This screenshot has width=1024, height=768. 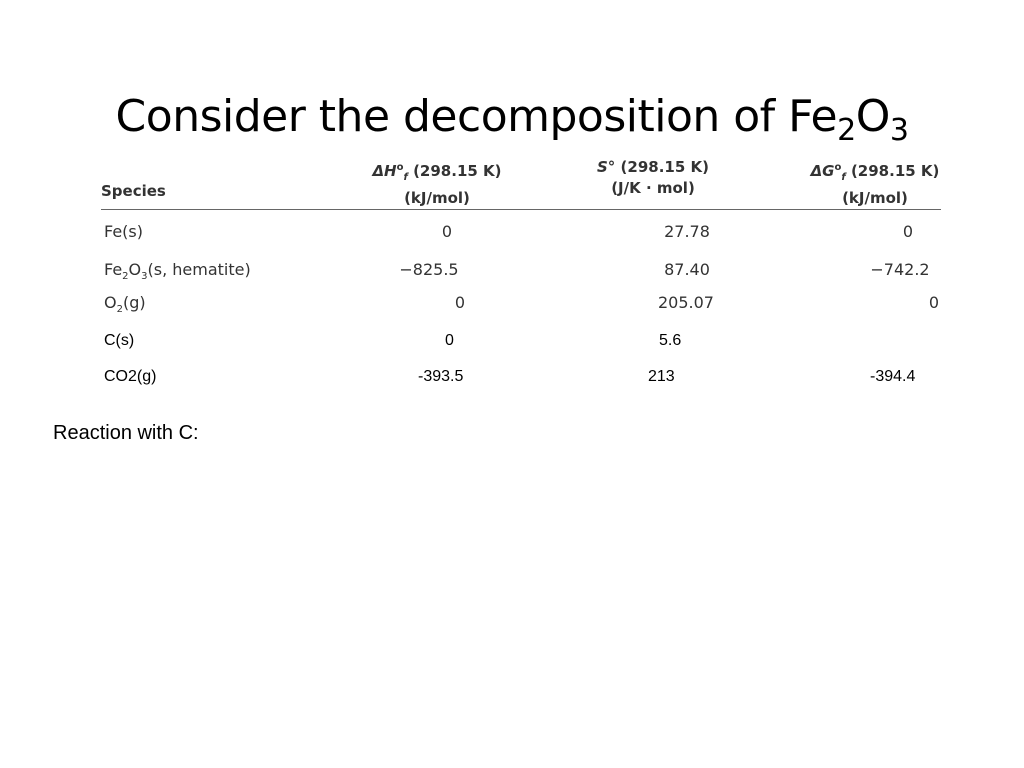 What do you see at coordinates (900, 269) in the screenshot?
I see `cell-dg-fe2o3: −742.2` at bounding box center [900, 269].